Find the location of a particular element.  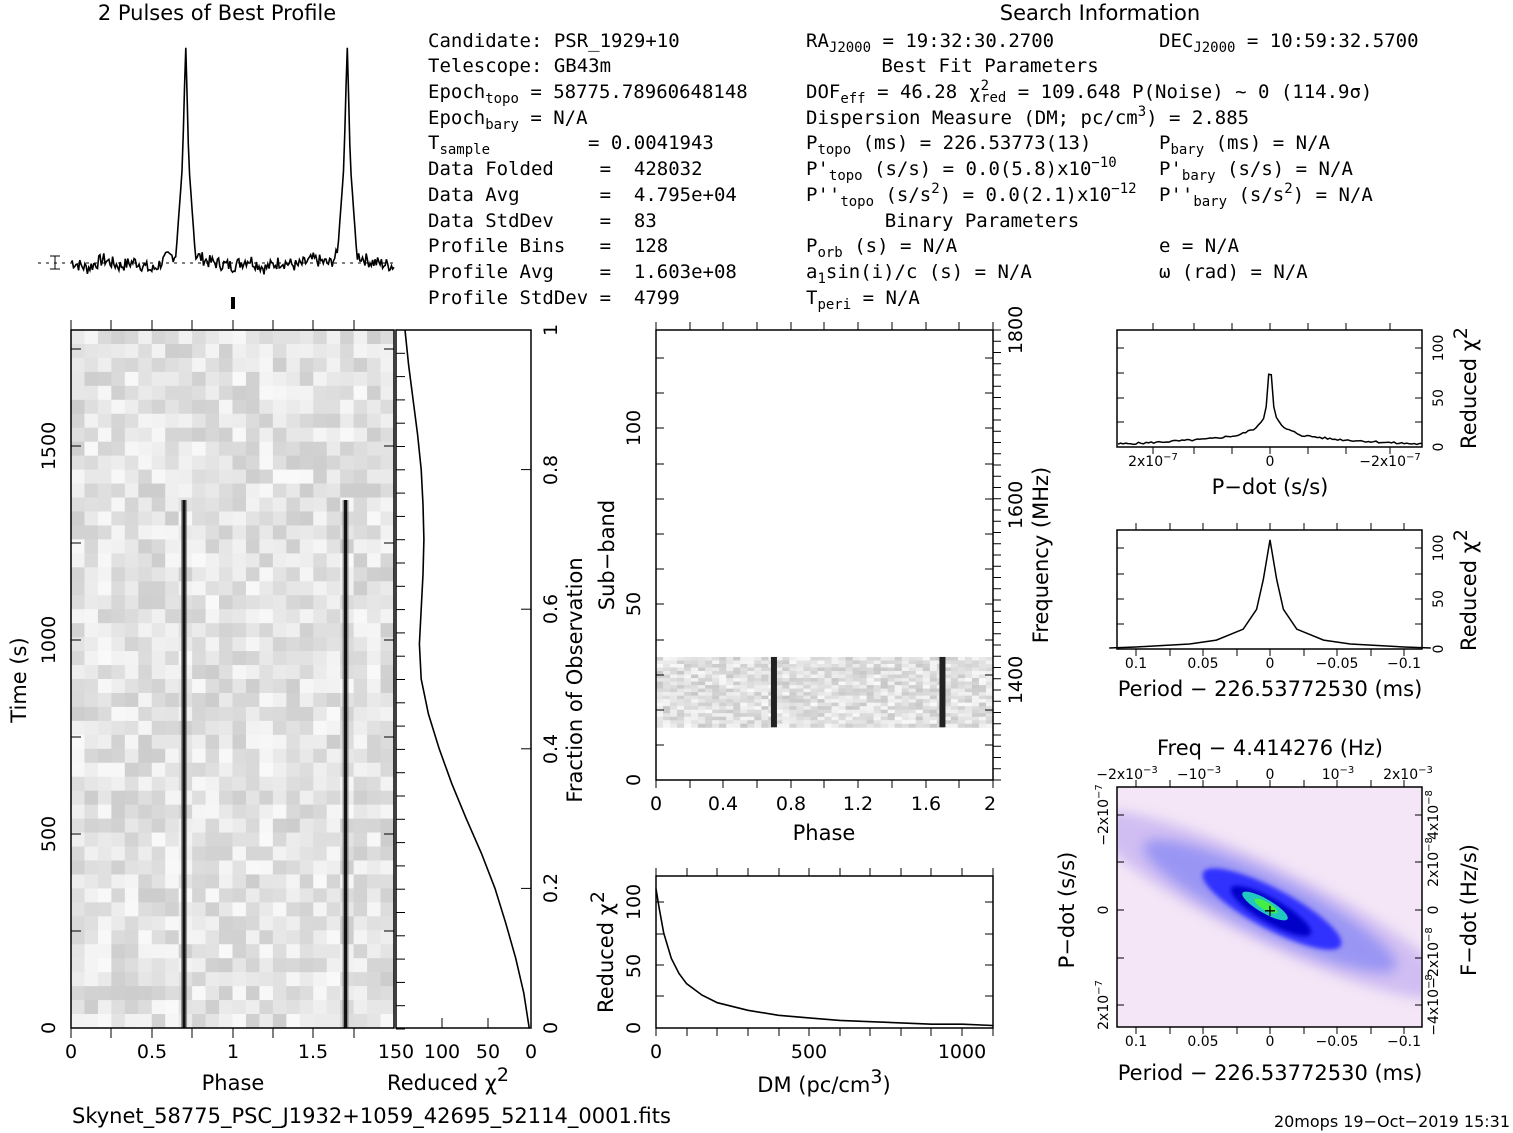

pp-xtick-3: −0.05 is located at coordinates (1337, 1042).